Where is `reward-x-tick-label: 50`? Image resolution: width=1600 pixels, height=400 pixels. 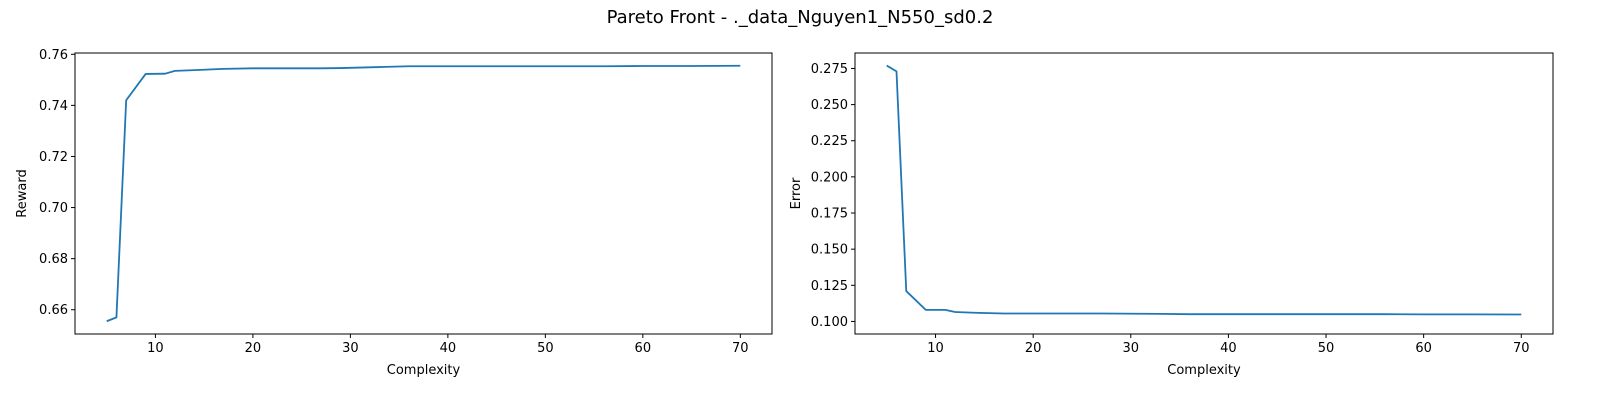
reward-x-tick-label: 50 is located at coordinates (545, 348).